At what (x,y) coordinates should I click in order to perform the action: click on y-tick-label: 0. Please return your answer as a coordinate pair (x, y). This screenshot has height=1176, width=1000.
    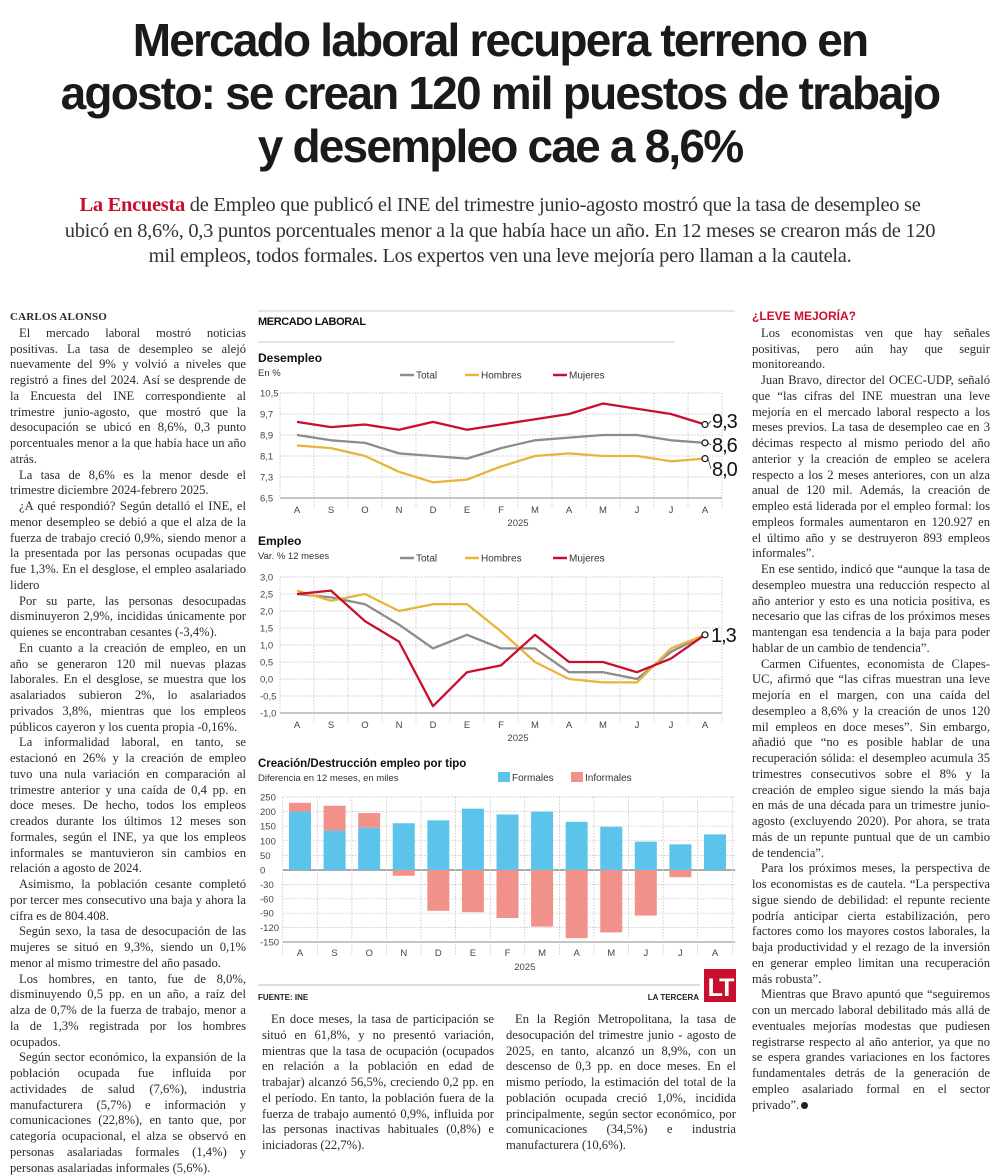
    Looking at the image, I should click on (262, 871).